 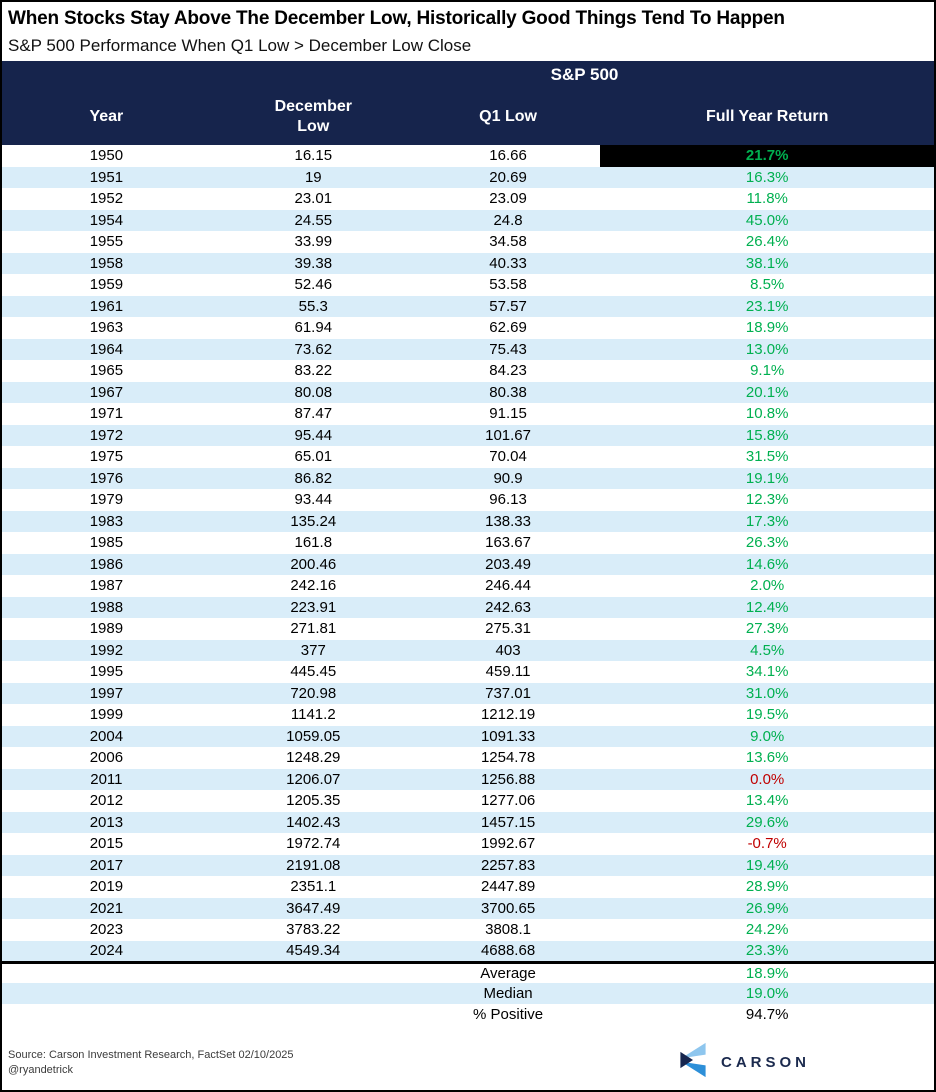 What do you see at coordinates (468, 844) in the screenshot?
I see `table-row: 2015 1972.74 1992.67 -0.7%` at bounding box center [468, 844].